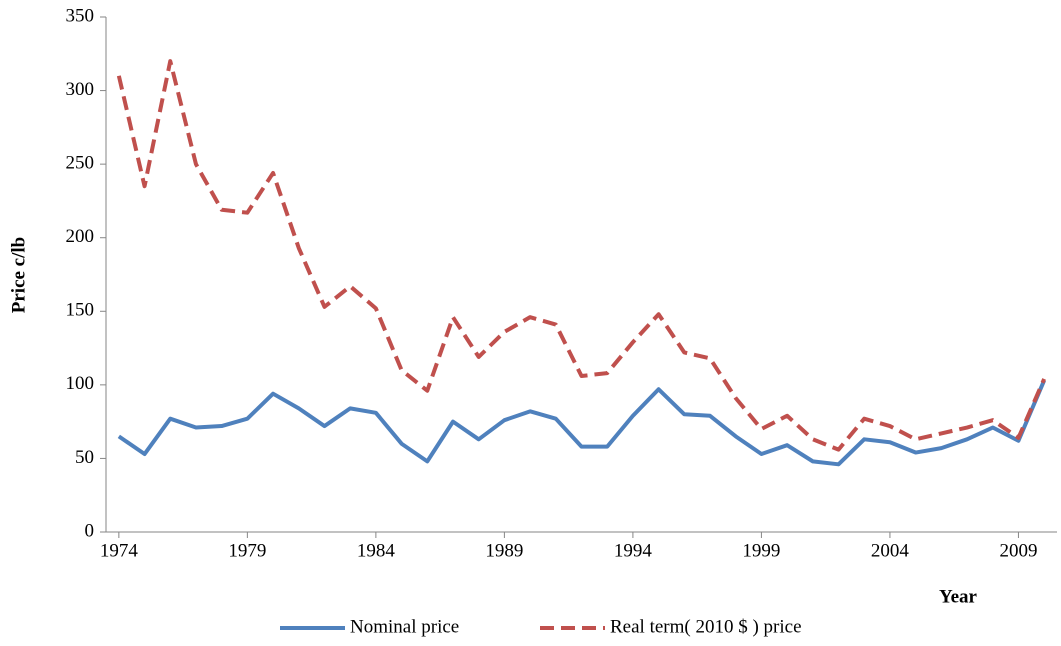 This screenshot has width=1061, height=646. Describe the element at coordinates (84, 457) in the screenshot. I see `y-tick-label: 50` at that location.